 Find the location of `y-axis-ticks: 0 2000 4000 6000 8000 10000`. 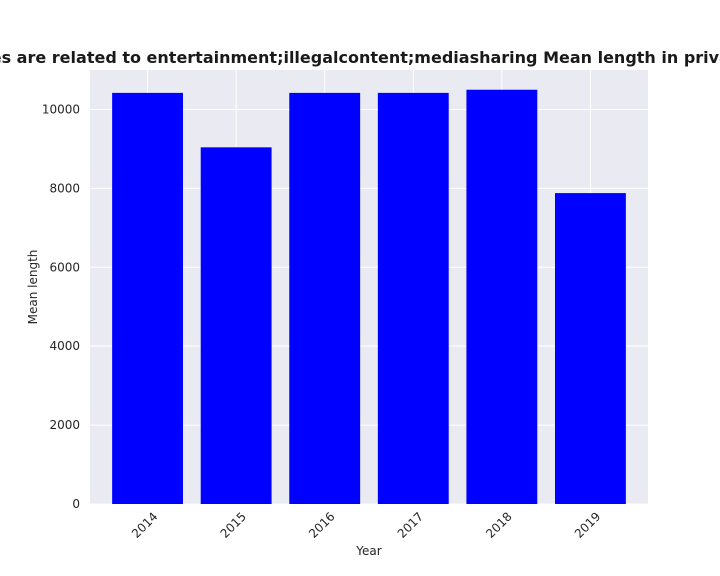

y-axis-ticks: 0 2000 4000 6000 8000 10000 is located at coordinates (61, 306).